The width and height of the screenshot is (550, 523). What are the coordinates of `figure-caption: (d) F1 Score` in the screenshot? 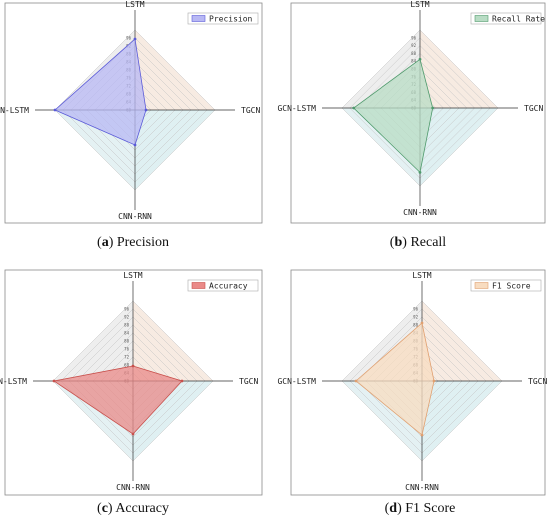 It's located at (420, 508).